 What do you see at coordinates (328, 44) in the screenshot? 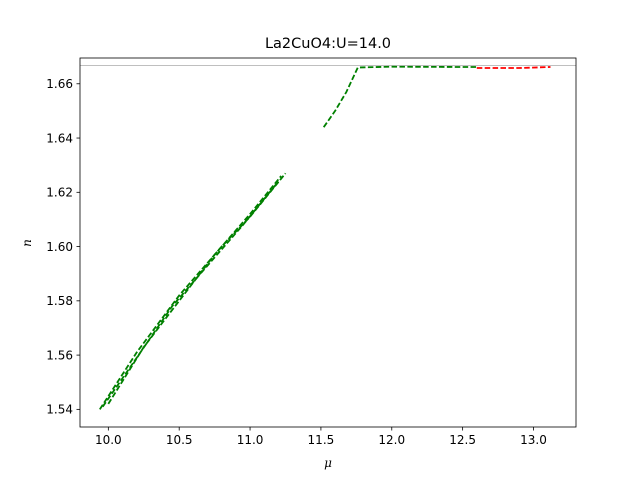
I see `chart-title: La2CuO4:U=14.0` at bounding box center [328, 44].